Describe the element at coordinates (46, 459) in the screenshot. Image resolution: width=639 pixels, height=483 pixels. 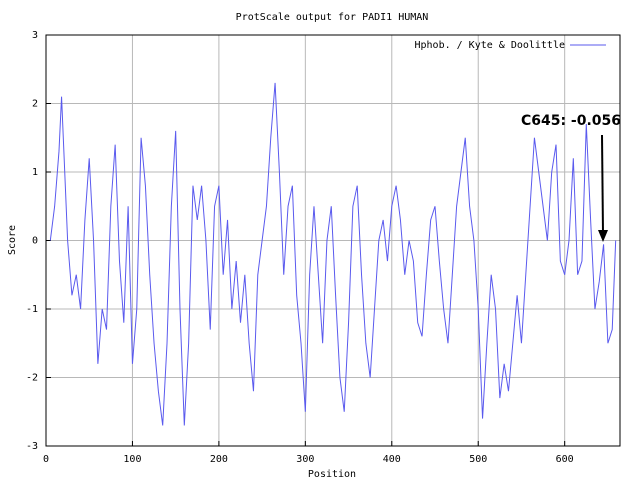
I see `x-tick-label: 0` at that location.